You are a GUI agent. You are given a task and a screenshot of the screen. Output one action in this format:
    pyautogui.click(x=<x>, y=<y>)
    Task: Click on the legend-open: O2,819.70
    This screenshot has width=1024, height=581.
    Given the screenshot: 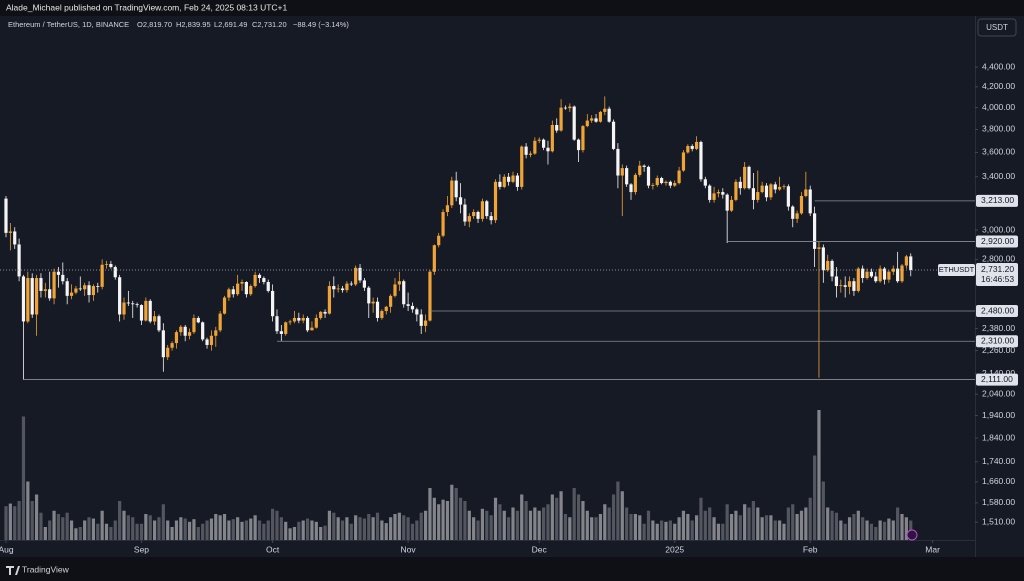 What is the action you would take?
    pyautogui.click(x=154, y=24)
    